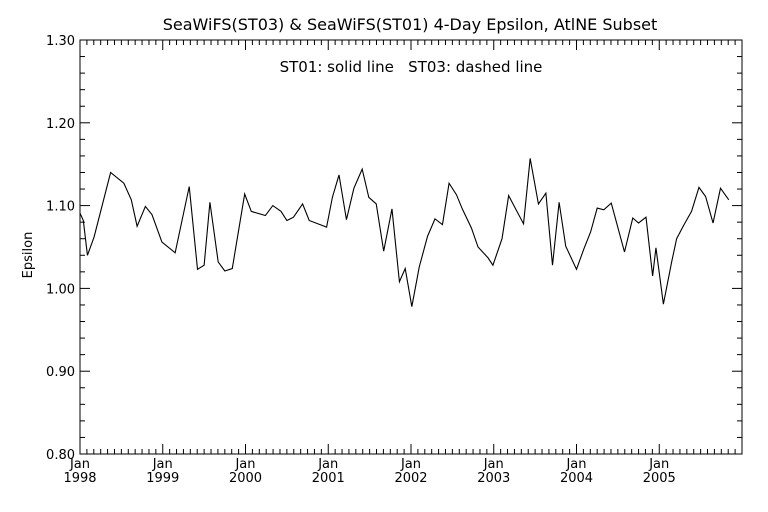 The width and height of the screenshot is (768, 512). I want to click on x-tick-year-label: 2004, so click(576, 478).